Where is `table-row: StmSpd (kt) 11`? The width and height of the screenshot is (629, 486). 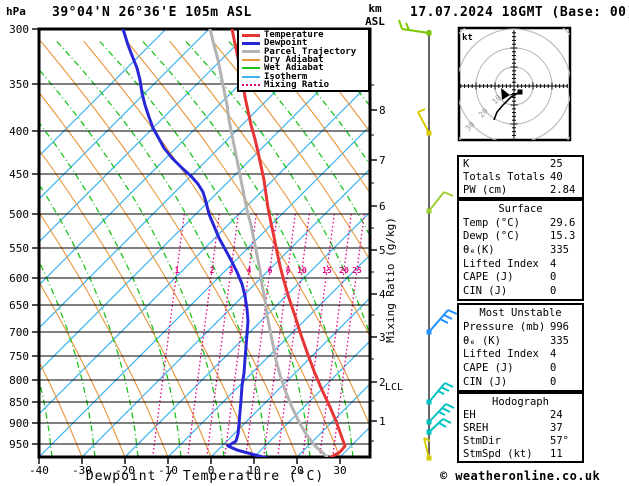
table-row: StmSpd (kt) 11 is located at coordinates (520, 454).